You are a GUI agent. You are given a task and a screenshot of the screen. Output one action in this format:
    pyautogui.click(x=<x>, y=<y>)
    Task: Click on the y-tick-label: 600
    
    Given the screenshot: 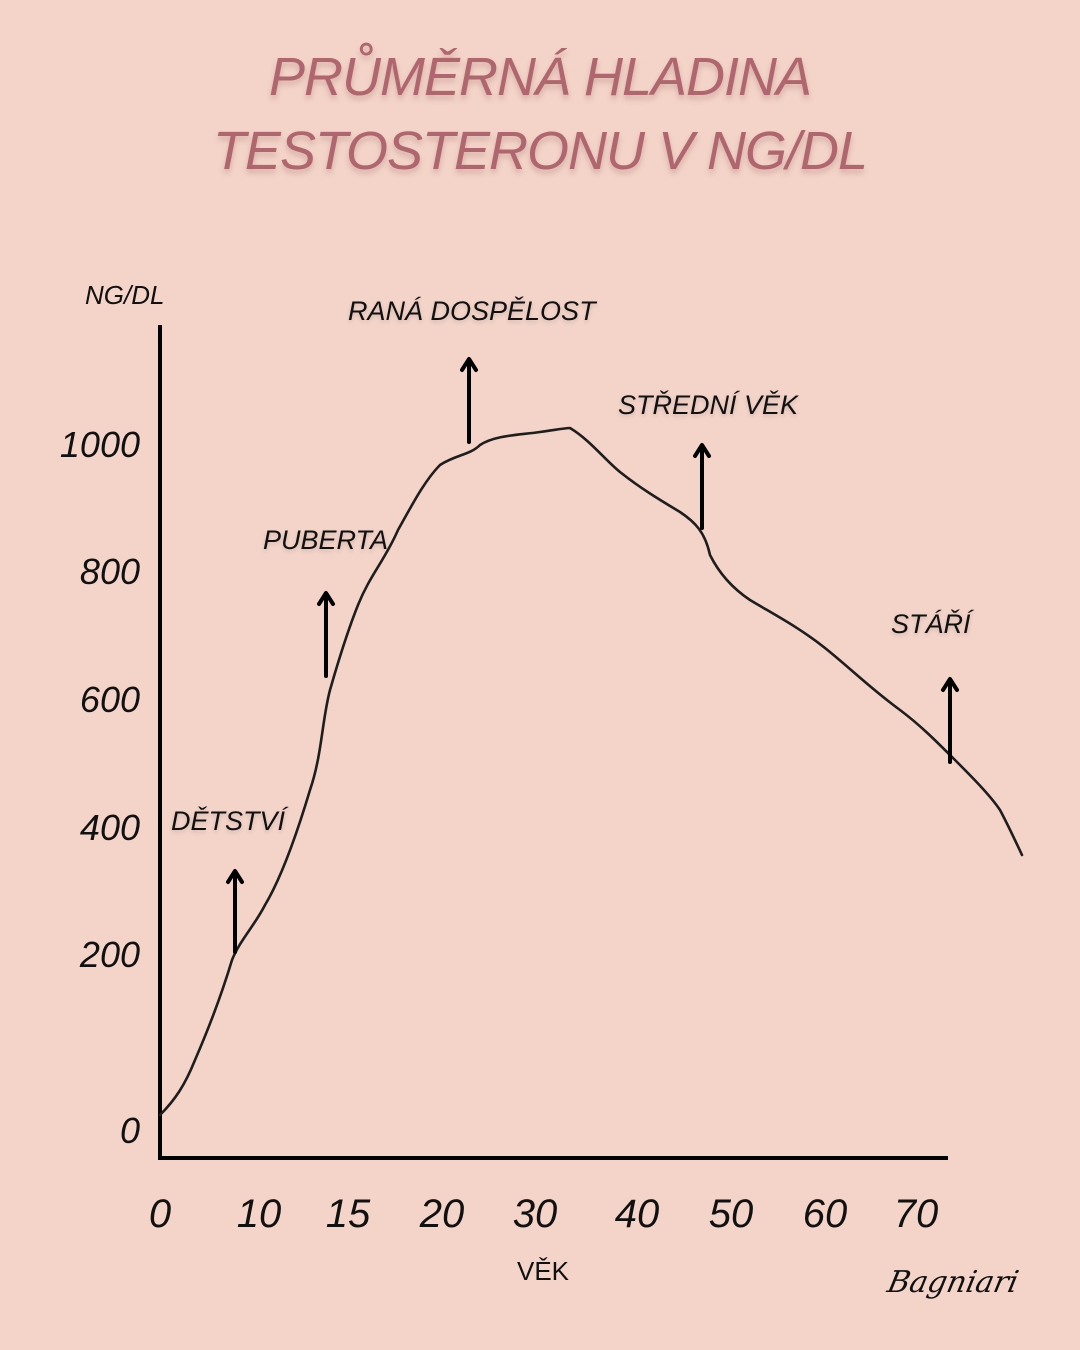 What is the action you would take?
    pyautogui.click(x=109, y=699)
    